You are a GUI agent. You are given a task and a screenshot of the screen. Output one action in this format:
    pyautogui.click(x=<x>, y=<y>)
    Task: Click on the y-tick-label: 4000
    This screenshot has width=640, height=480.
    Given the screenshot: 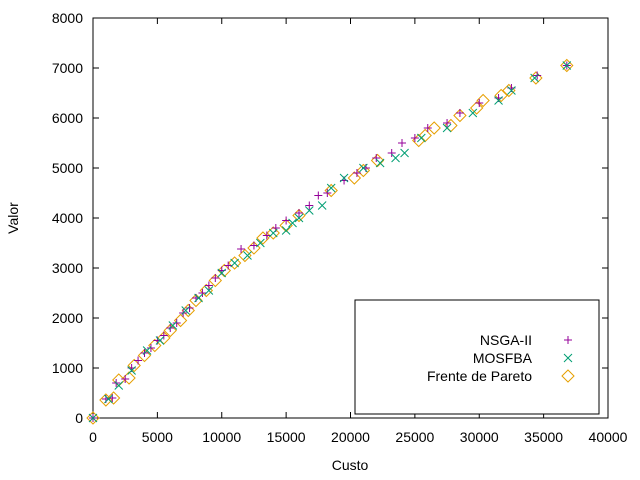 What is the action you would take?
    pyautogui.click(x=67, y=218)
    